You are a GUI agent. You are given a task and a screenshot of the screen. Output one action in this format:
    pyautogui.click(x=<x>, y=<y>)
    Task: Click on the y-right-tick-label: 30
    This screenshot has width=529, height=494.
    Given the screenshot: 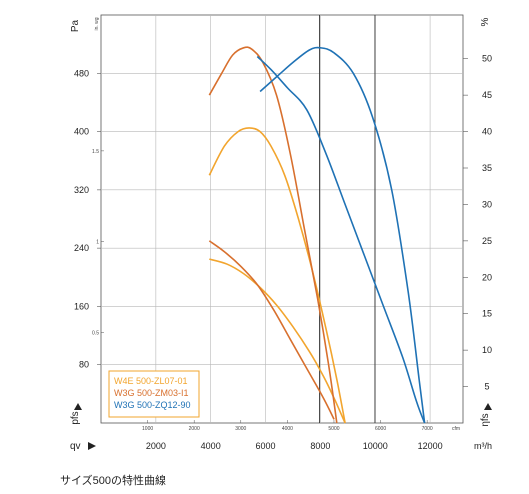 What is the action you would take?
    pyautogui.click(x=487, y=204)
    